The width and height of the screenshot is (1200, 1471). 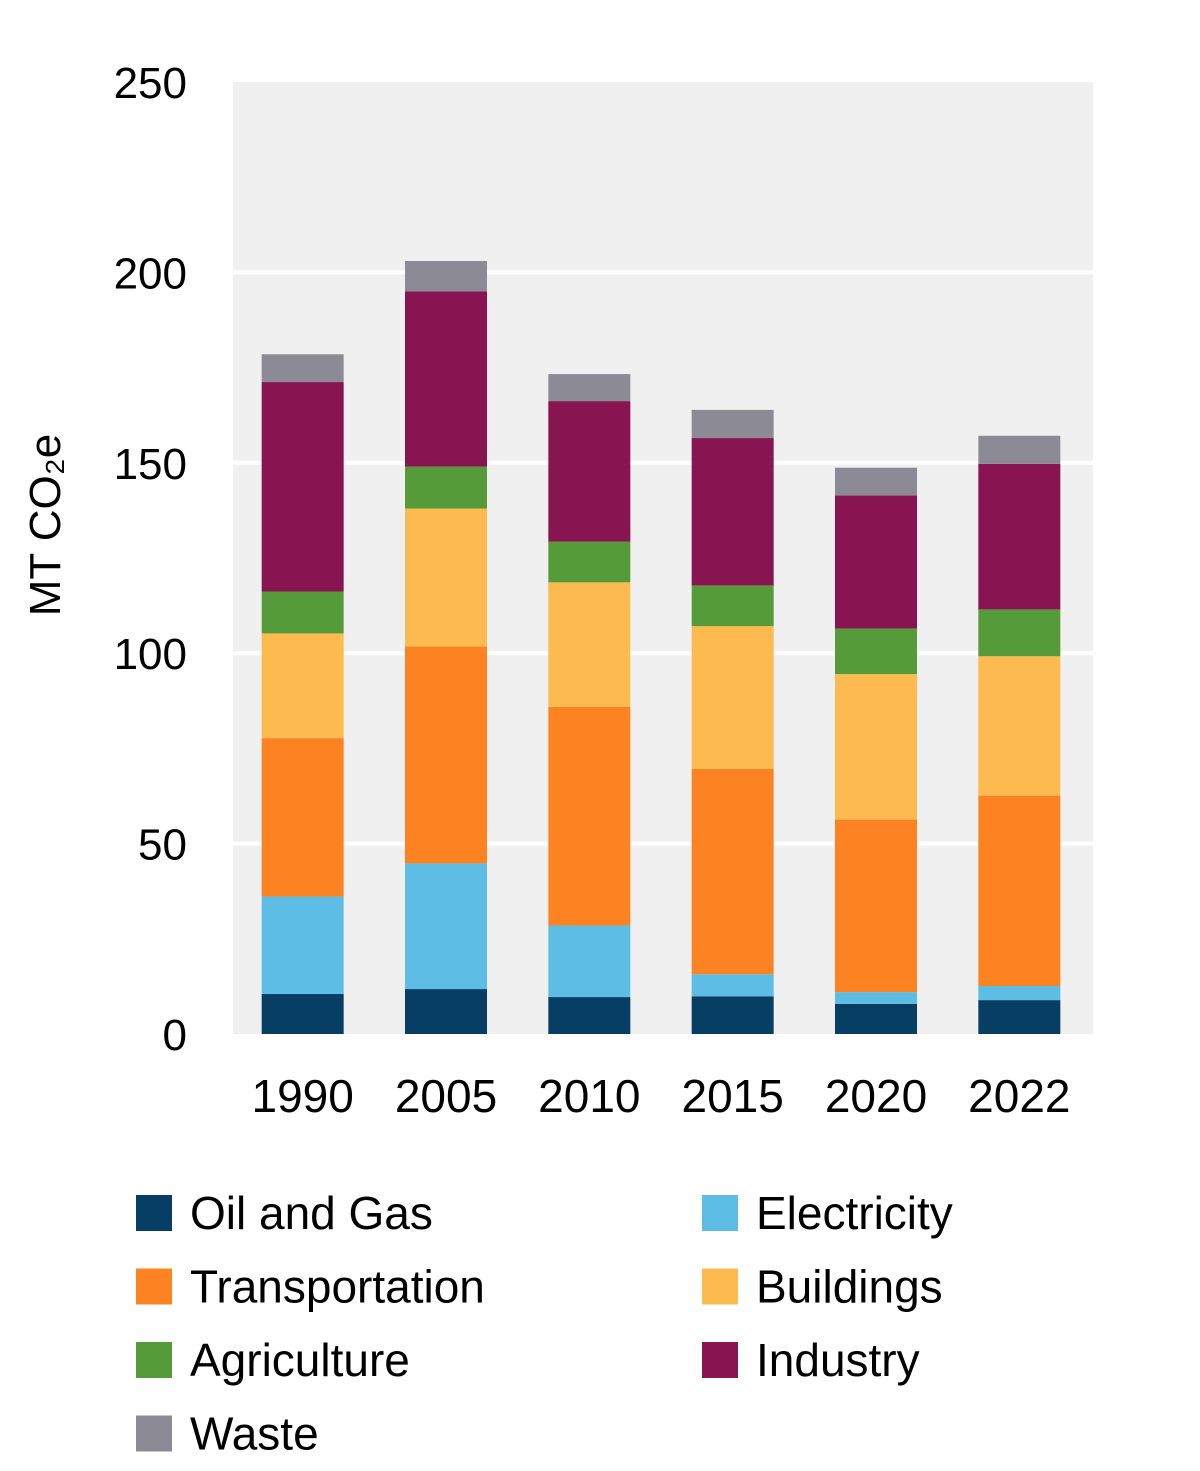 What do you see at coordinates (838, 1360) in the screenshot?
I see `legend-label: Industry` at bounding box center [838, 1360].